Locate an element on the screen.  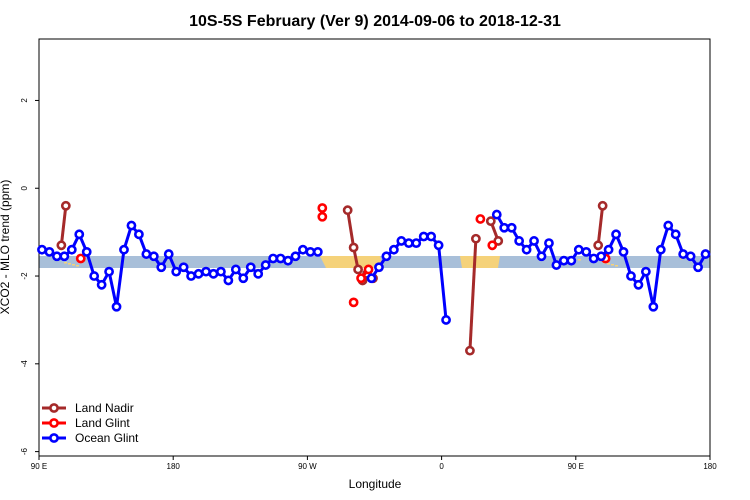
x-tick-label: 90 W is located at coordinates (307, 466).